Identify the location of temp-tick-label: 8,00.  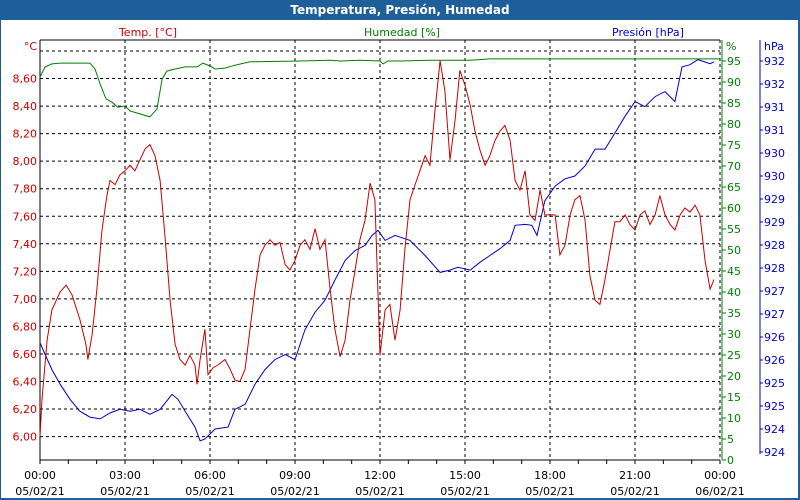
(25, 161).